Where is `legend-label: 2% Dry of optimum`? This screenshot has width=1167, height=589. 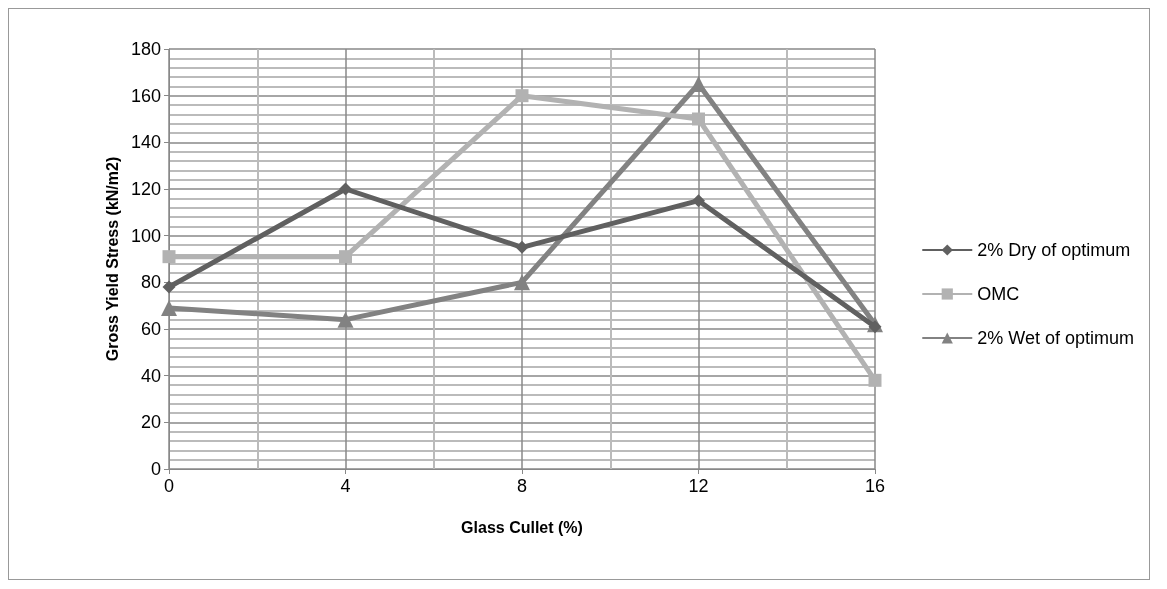 legend-label: 2% Dry of optimum is located at coordinates (1054, 250).